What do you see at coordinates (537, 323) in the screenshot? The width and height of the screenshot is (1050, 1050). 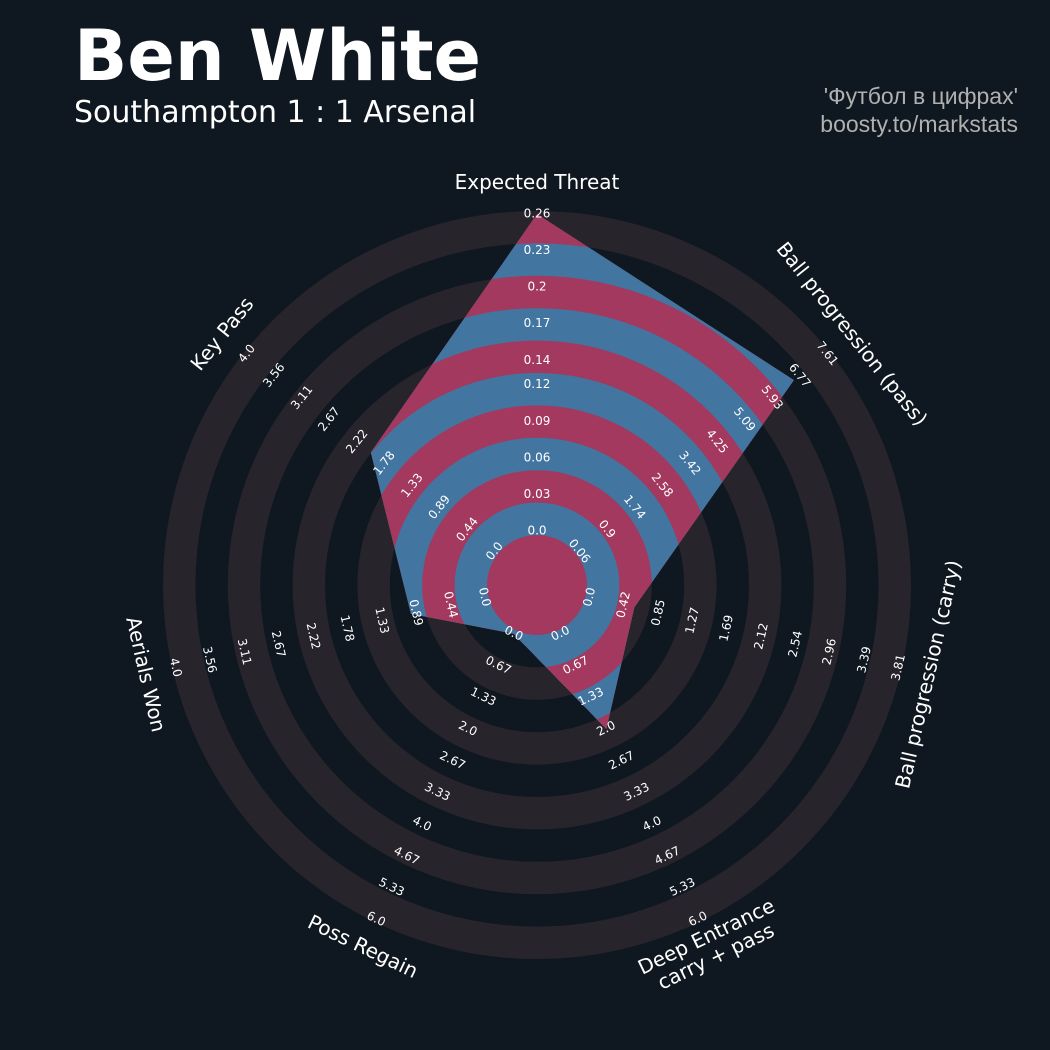 I see `tick-label: 0.17` at bounding box center [537, 323].